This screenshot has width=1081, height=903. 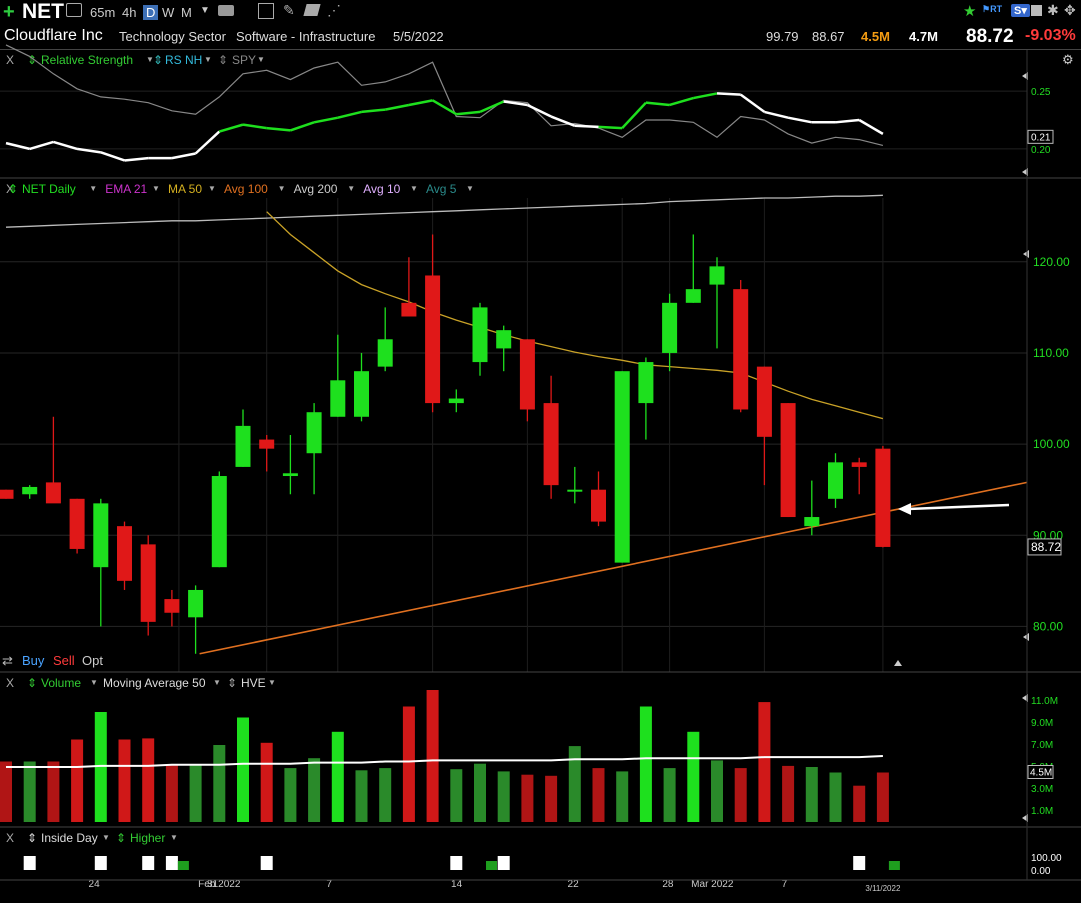 What do you see at coordinates (315, 189) in the screenshot?
I see `price-legend-avg-200: Avg 200` at bounding box center [315, 189].